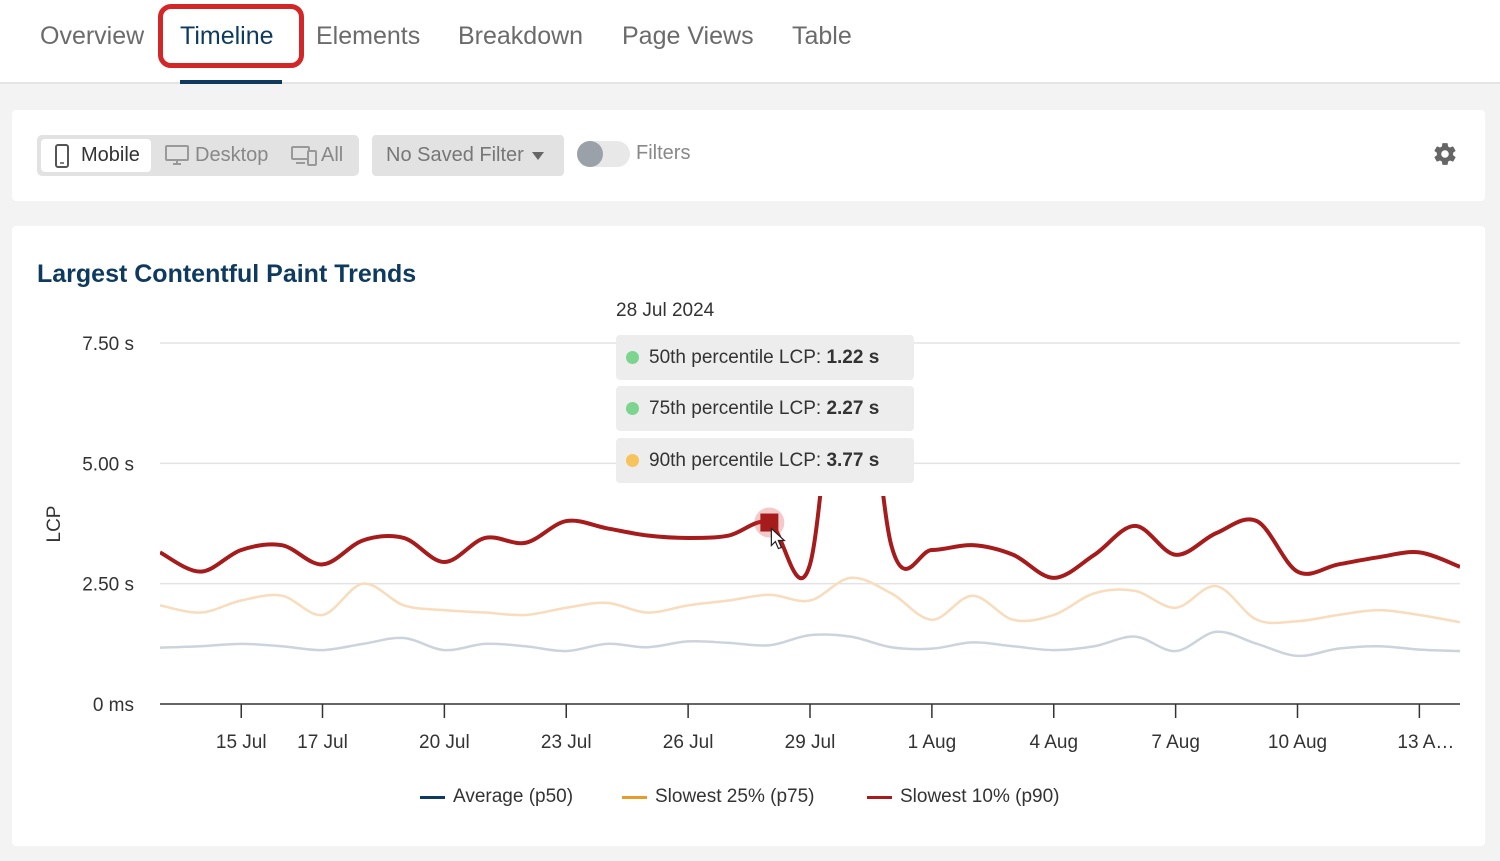 This screenshot has height=861, width=1500. I want to click on y-axis-label: LCP, so click(54, 524).